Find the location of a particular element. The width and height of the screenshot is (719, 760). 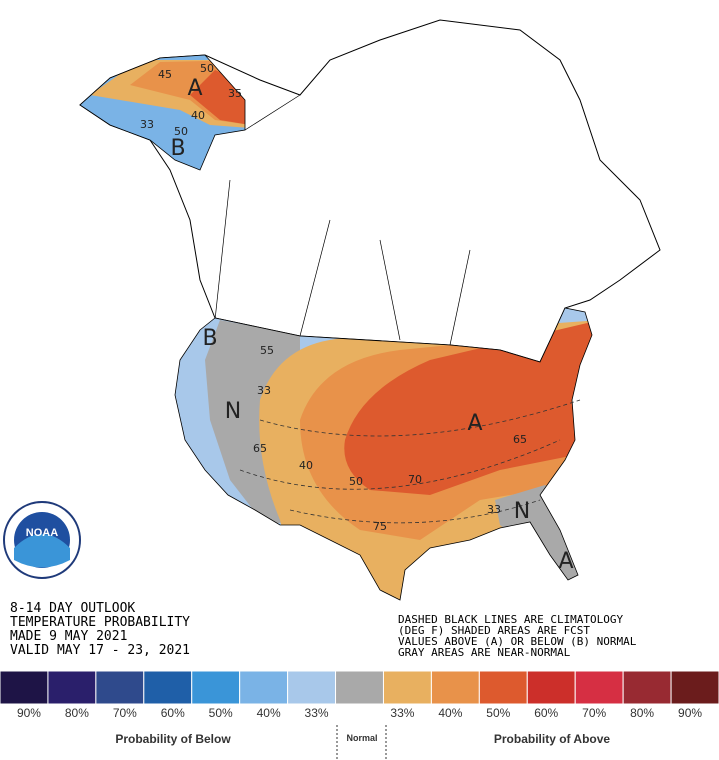

contour-label: 45 is located at coordinates (165, 74).